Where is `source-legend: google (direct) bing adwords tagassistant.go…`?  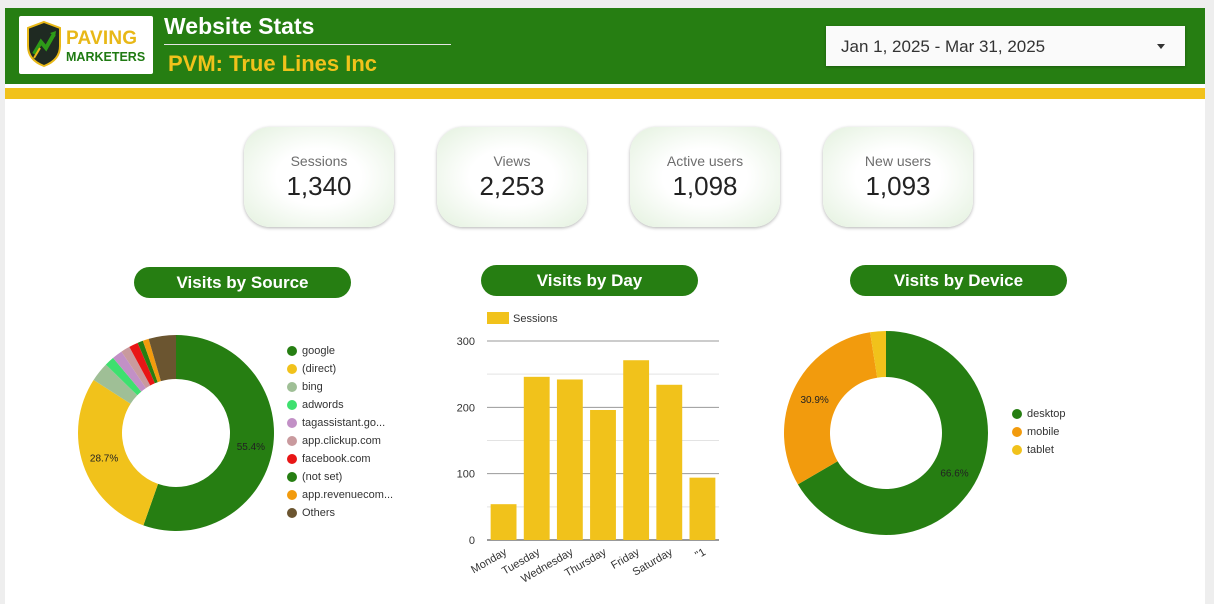 source-legend: google (direct) bing adwords tagassistant.go… is located at coordinates (347, 434).